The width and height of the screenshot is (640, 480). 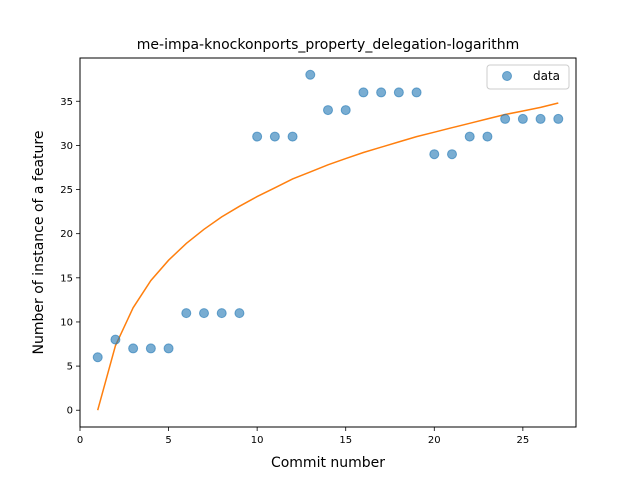 I want to click on y-tick-label: 30, so click(x=66, y=146).